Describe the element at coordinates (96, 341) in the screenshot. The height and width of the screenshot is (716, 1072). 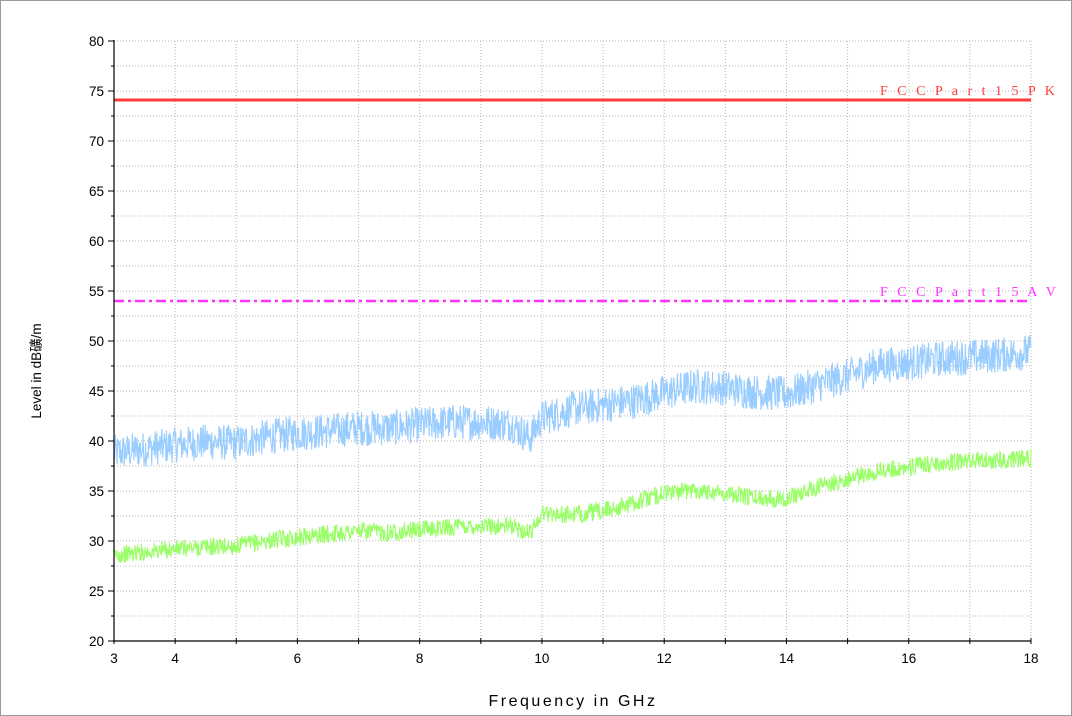
I see `y-tick-label: 50` at that location.